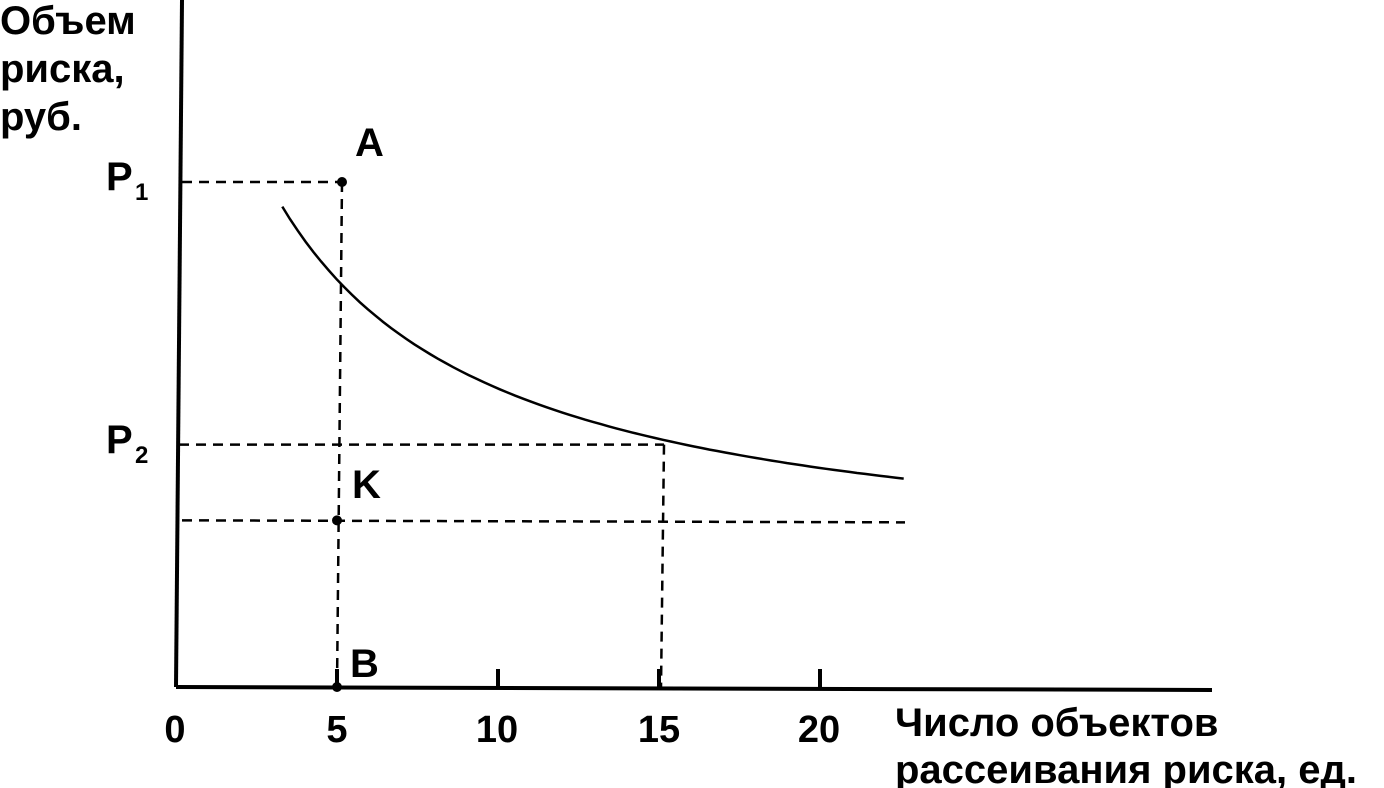  What do you see at coordinates (179, 344) in the screenshot?
I see `y-axis-line` at bounding box center [179, 344].